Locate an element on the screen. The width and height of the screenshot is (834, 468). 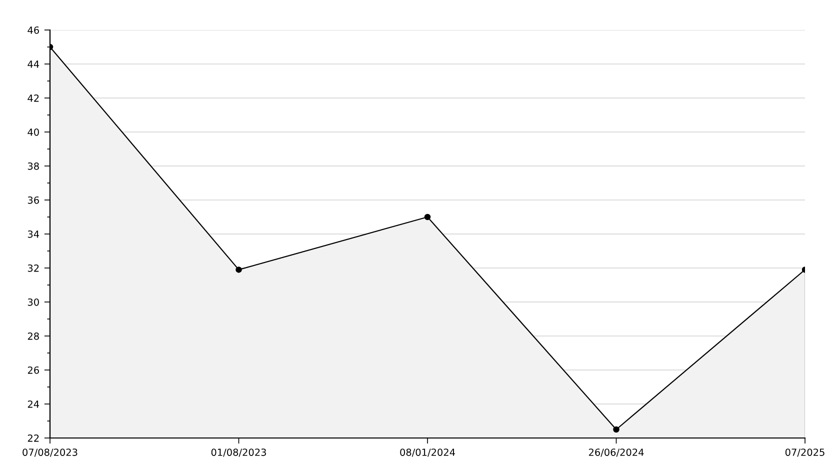
y-tick-label: 30 is located at coordinates (33, 302).